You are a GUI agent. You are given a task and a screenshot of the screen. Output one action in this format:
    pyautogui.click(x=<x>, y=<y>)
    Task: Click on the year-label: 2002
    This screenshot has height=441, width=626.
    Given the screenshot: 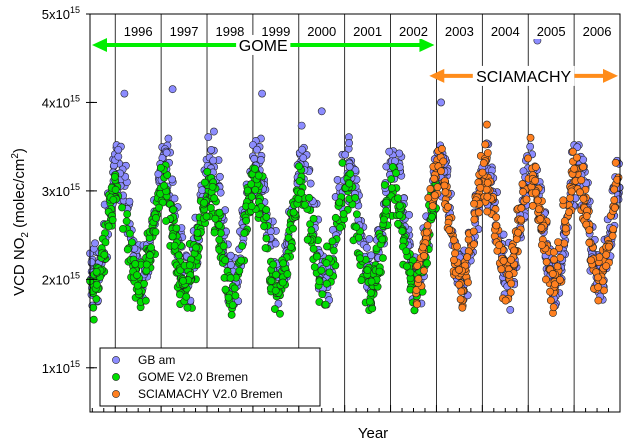 What is the action you would take?
    pyautogui.click(x=413, y=31)
    